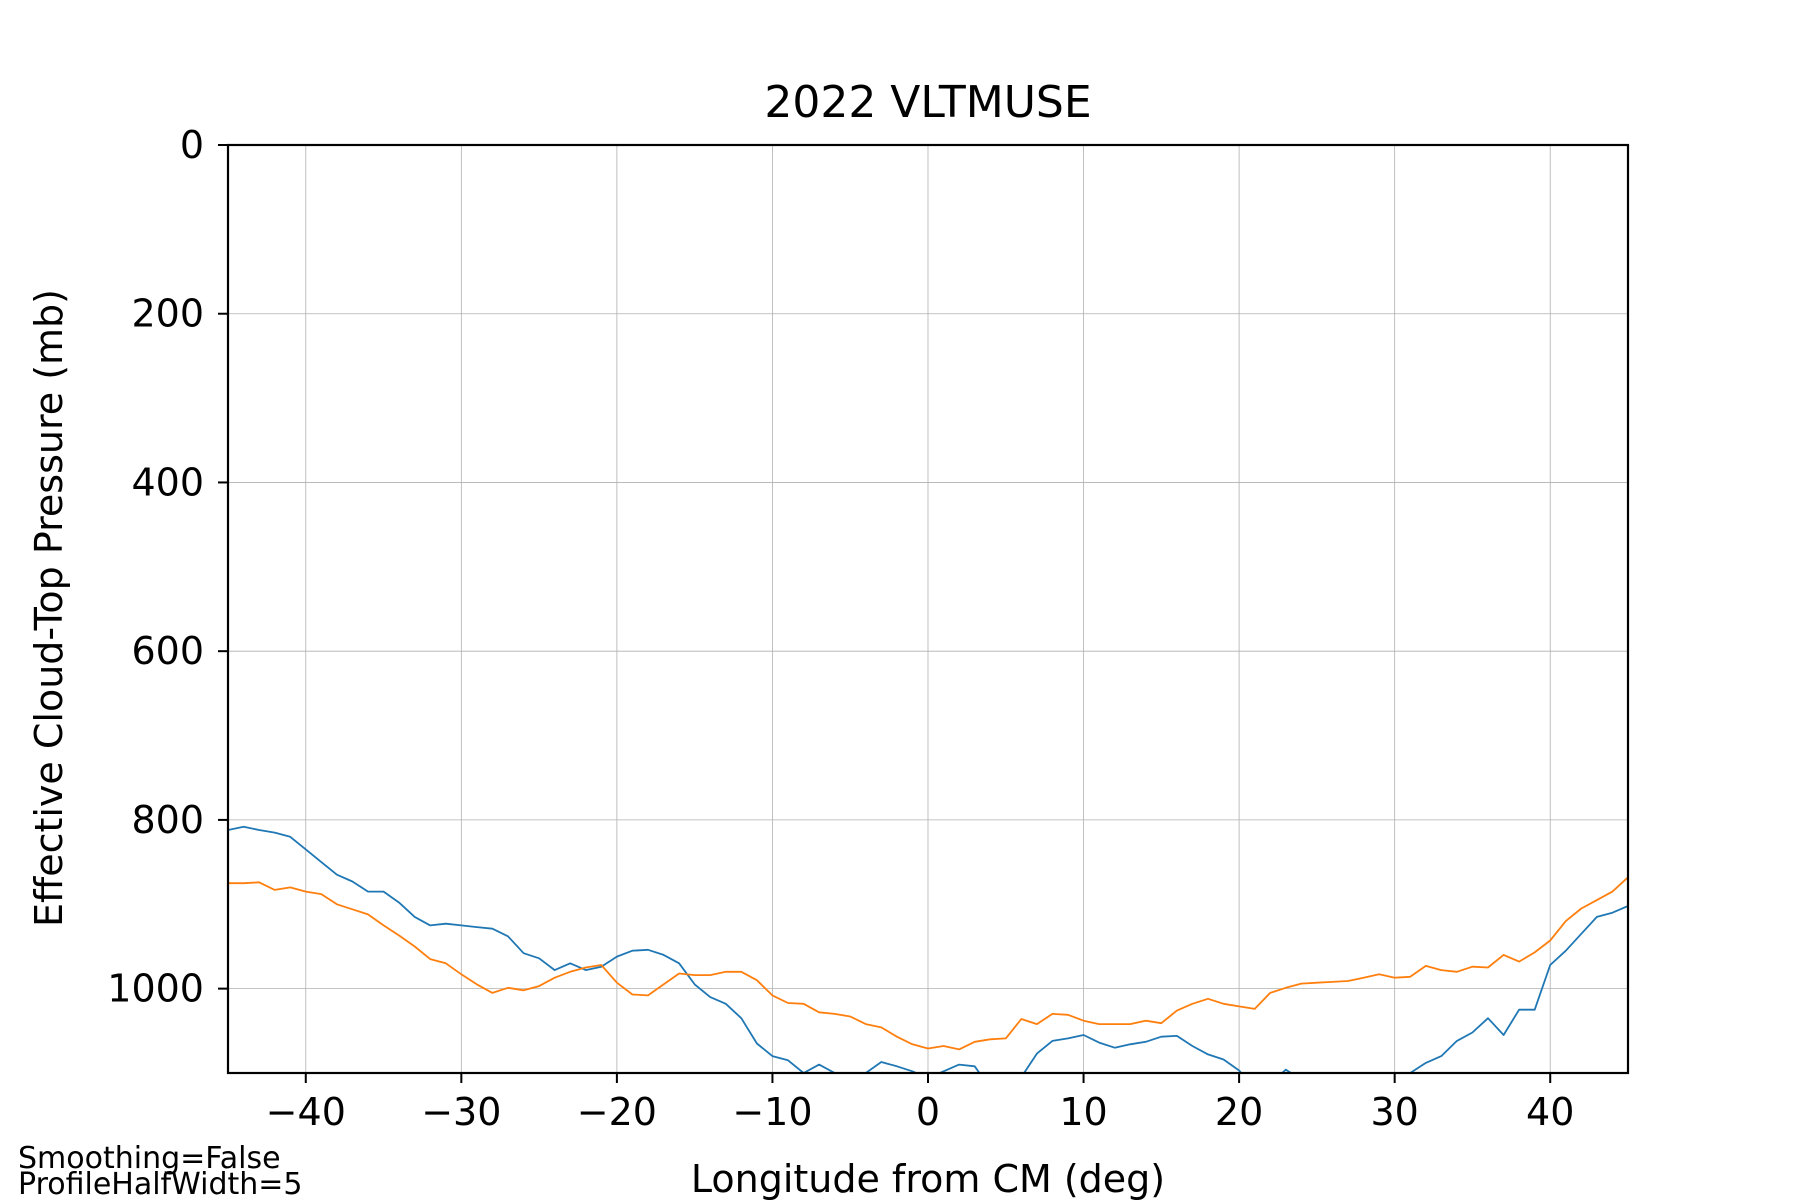 Image resolution: width=1800 pixels, height=1200 pixels. I want to click on annotation-profile-half-width: ProfileHalfWidth=5, so click(160, 1183).